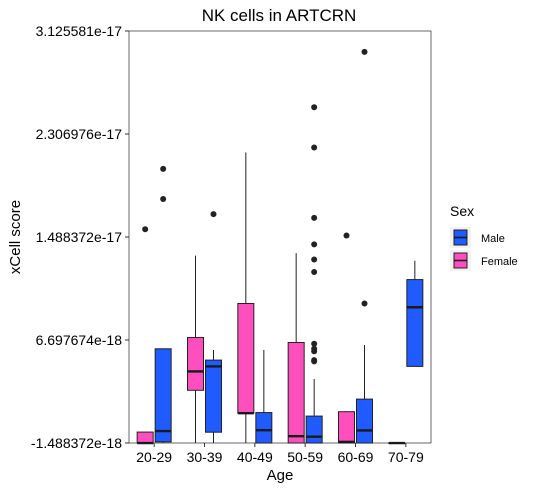 The width and height of the screenshot is (536, 494). I want to click on legend-items: Male Female, so click(484, 249).